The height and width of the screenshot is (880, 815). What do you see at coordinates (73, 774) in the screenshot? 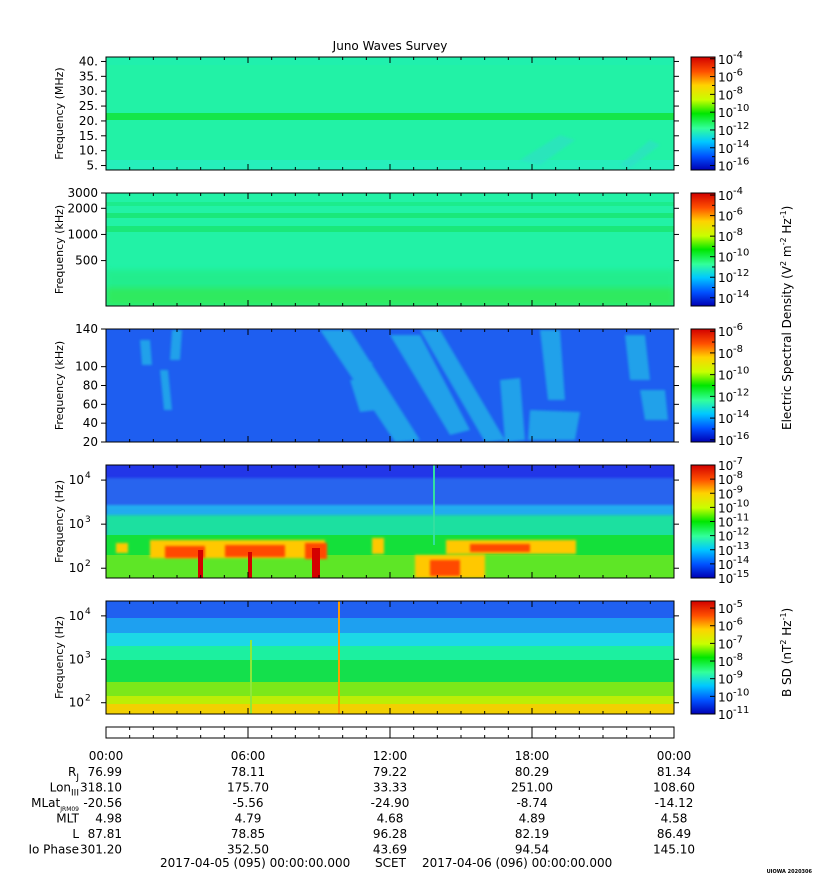
I see `ephemeris-label: RJ` at bounding box center [73, 774].